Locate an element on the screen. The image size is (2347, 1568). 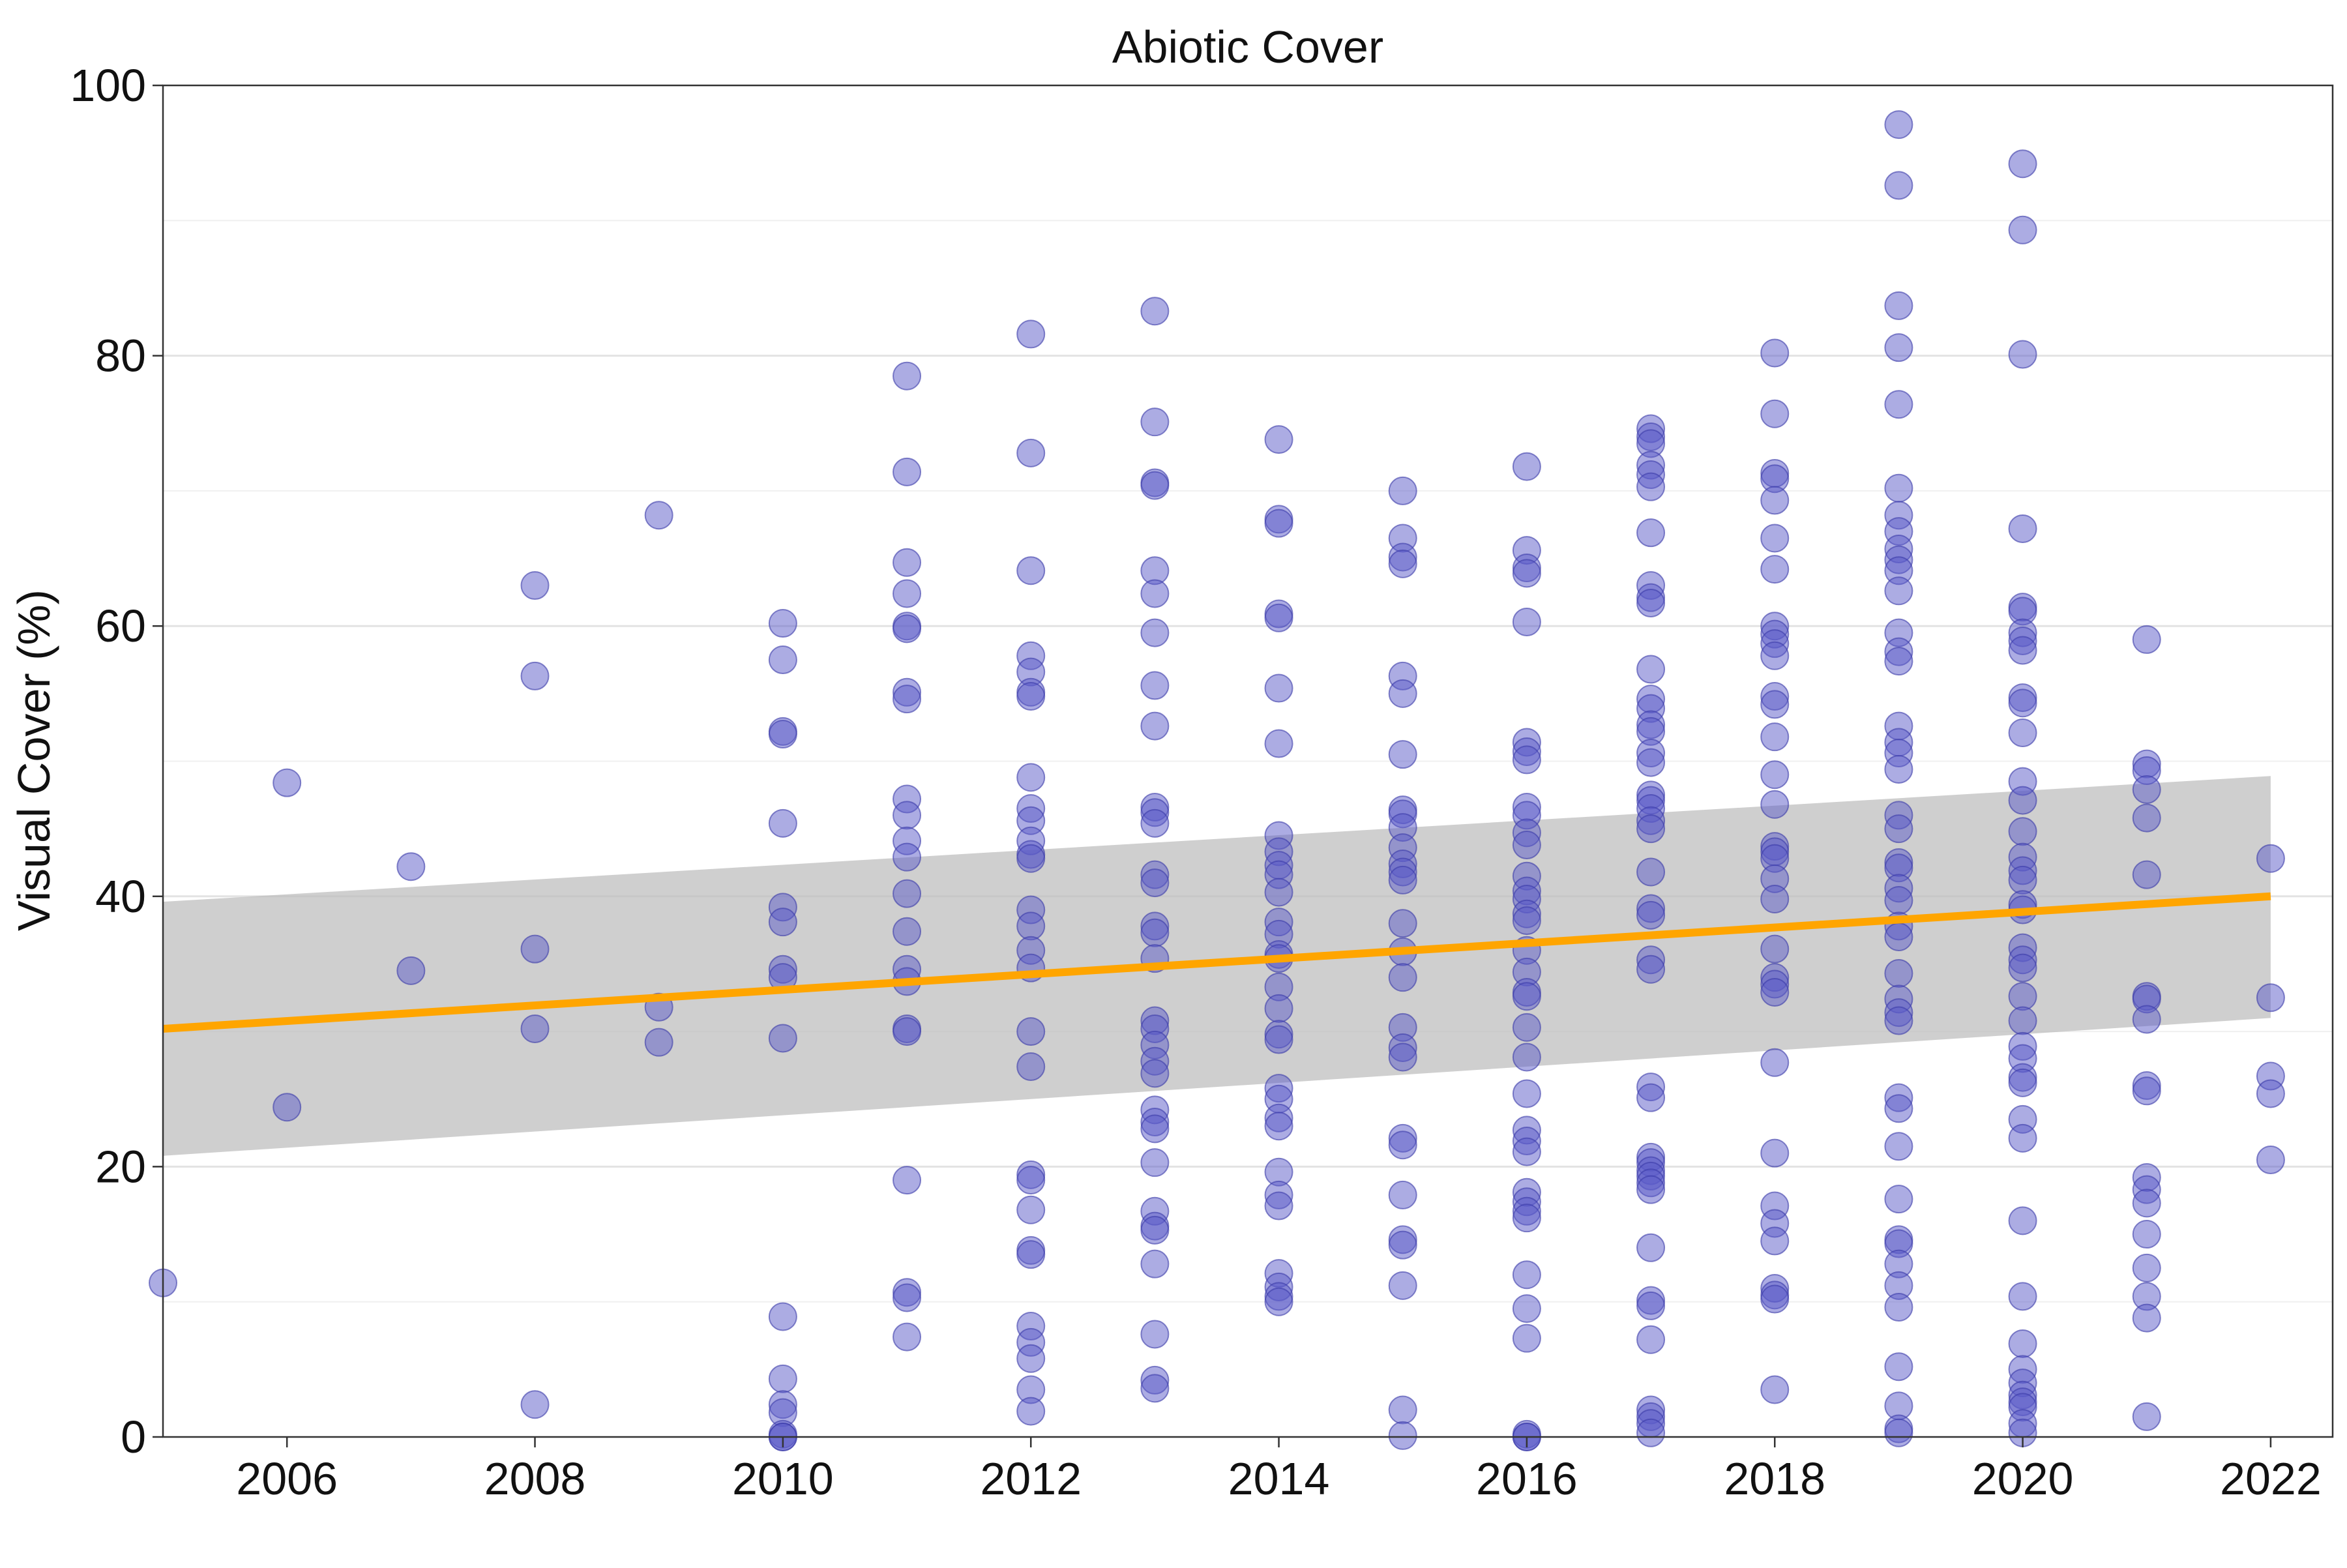
x-tick-label: 2010 is located at coordinates (783, 1478).